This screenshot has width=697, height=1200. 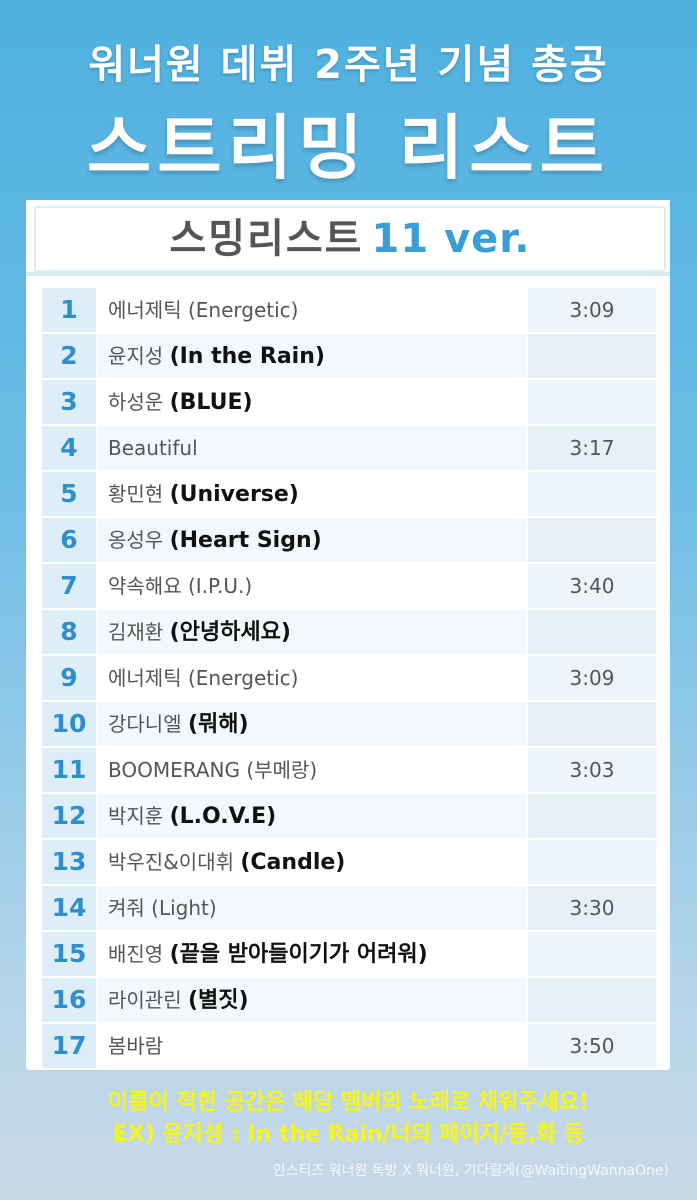 What do you see at coordinates (69, 448) in the screenshot?
I see `track-number: 4` at bounding box center [69, 448].